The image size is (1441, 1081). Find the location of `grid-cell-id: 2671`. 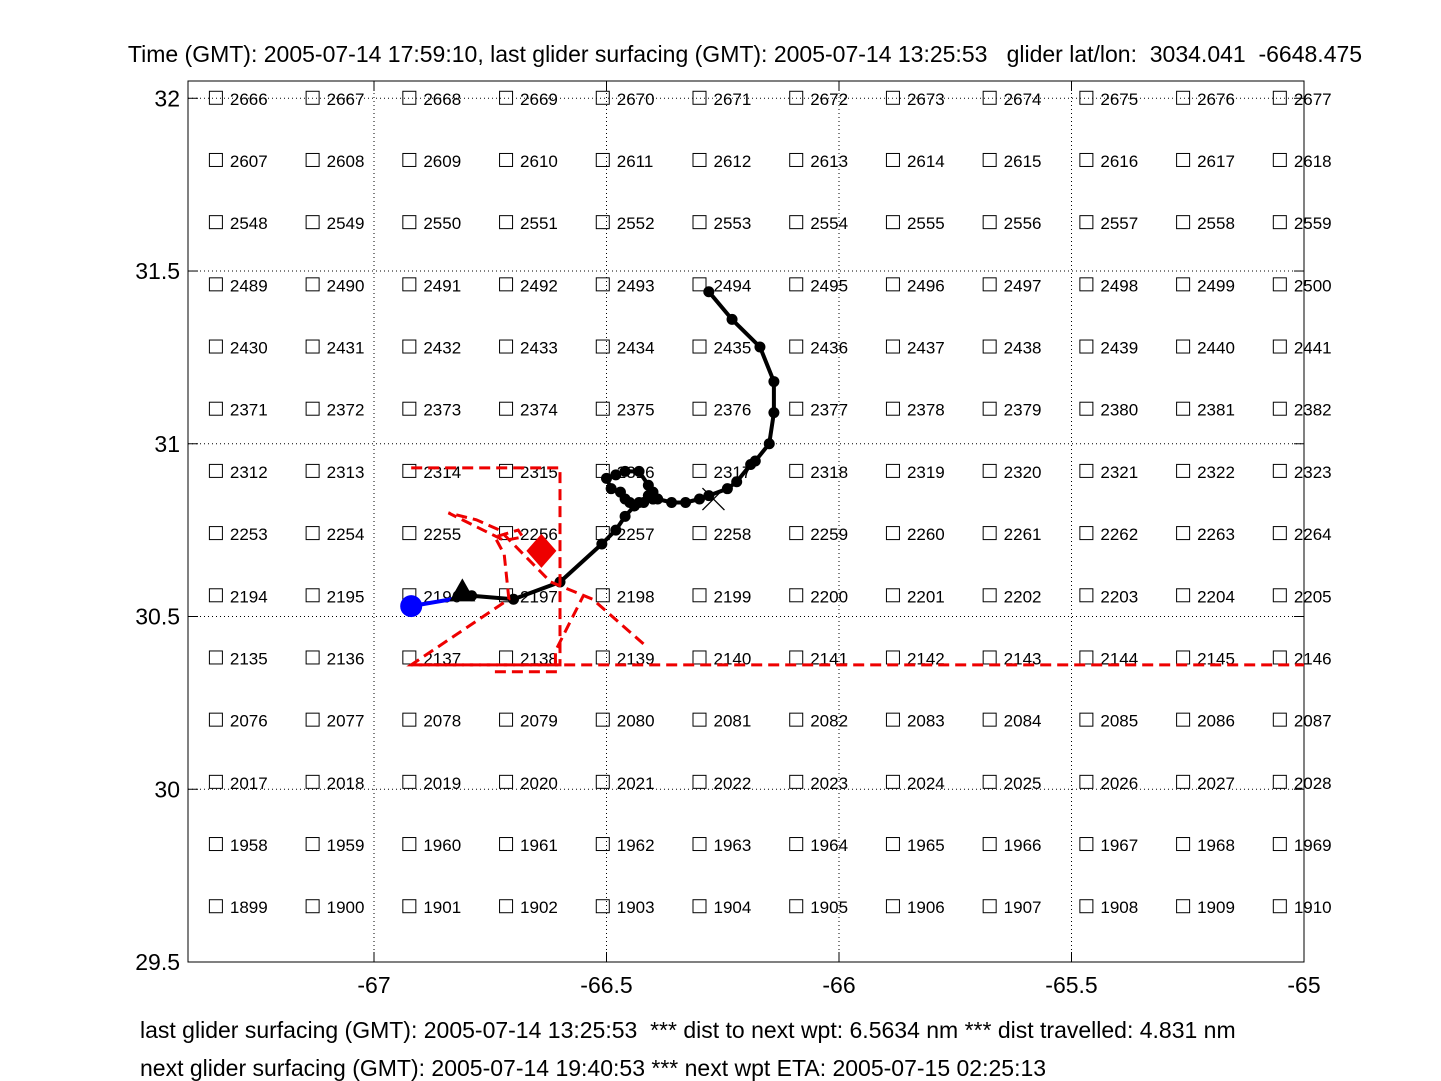

grid-cell-id: 2671 is located at coordinates (733, 99).